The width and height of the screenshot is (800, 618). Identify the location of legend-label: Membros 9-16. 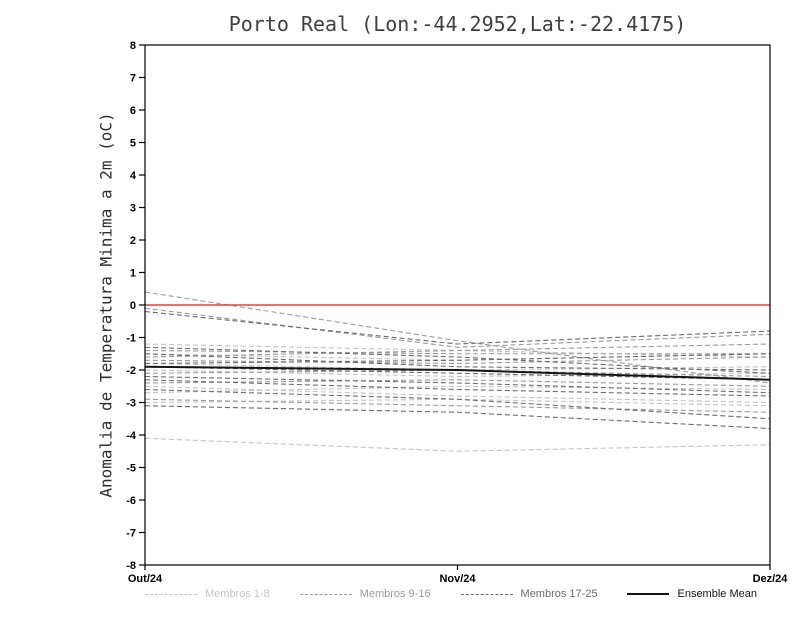
(395, 594).